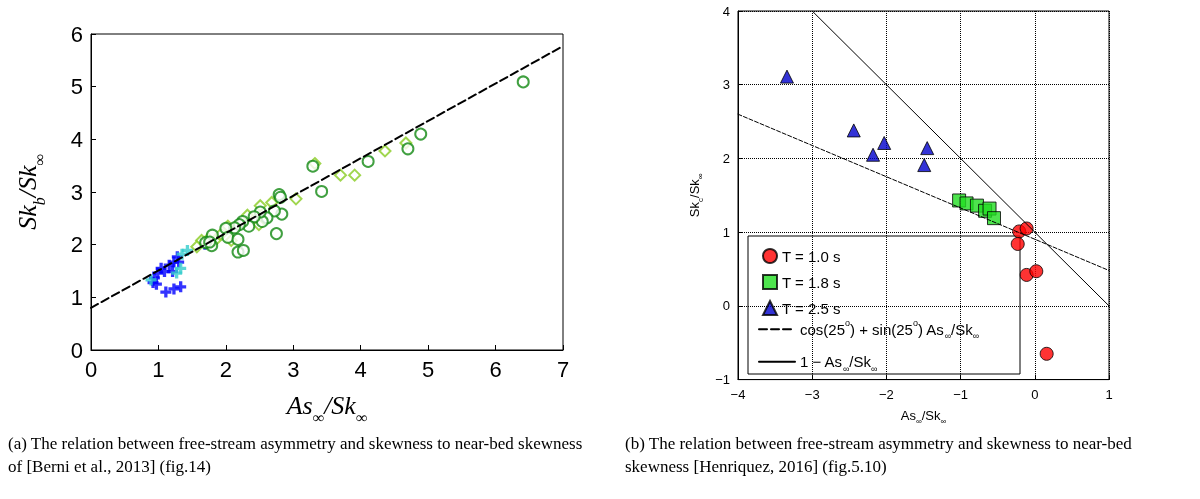 This screenshot has height=499, width=1200. Describe the element at coordinates (428, 369) in the screenshot. I see `x-tick-label: 5` at that location.